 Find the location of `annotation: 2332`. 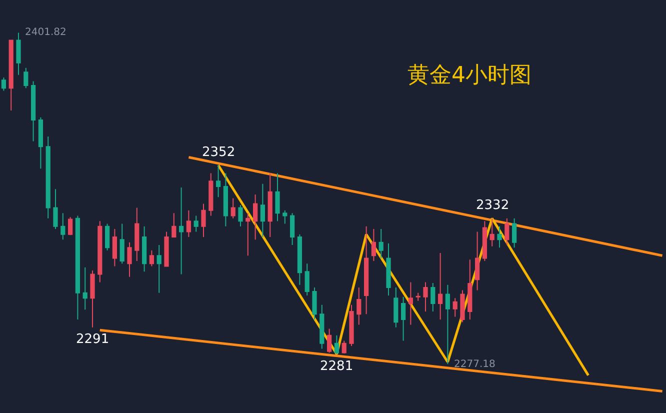

annotation: 2332 is located at coordinates (493, 205).